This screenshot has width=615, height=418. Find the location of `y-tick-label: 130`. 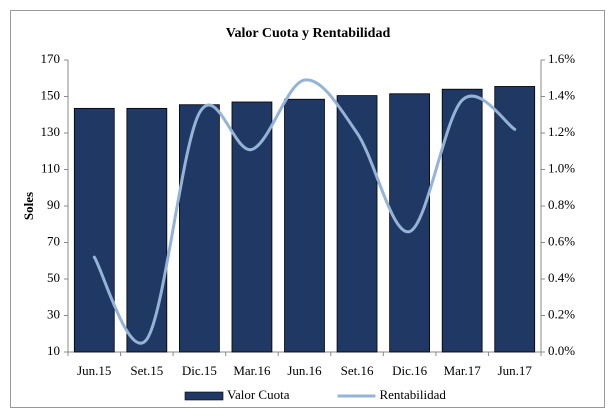

y-tick-label: 130 is located at coordinates (51, 131).